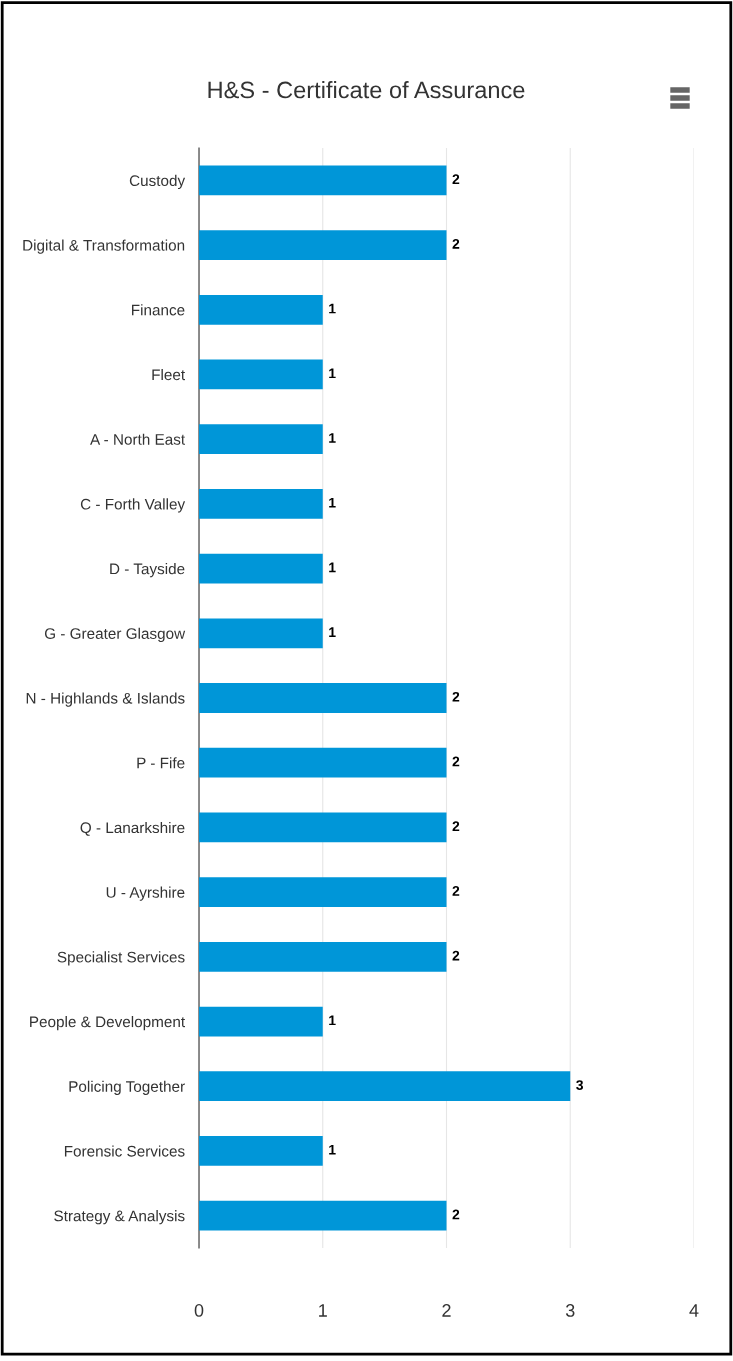 This screenshot has width=733, height=1361. What do you see at coordinates (137, 439) in the screenshot?
I see `y-tick-label: A - North East` at bounding box center [137, 439].